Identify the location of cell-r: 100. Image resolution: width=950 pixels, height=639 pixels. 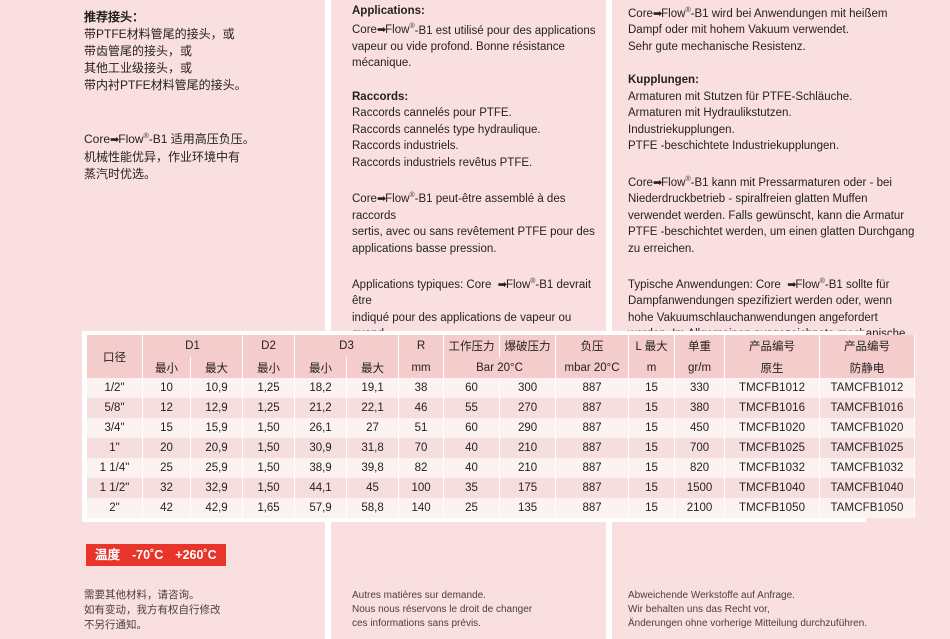
(421, 488).